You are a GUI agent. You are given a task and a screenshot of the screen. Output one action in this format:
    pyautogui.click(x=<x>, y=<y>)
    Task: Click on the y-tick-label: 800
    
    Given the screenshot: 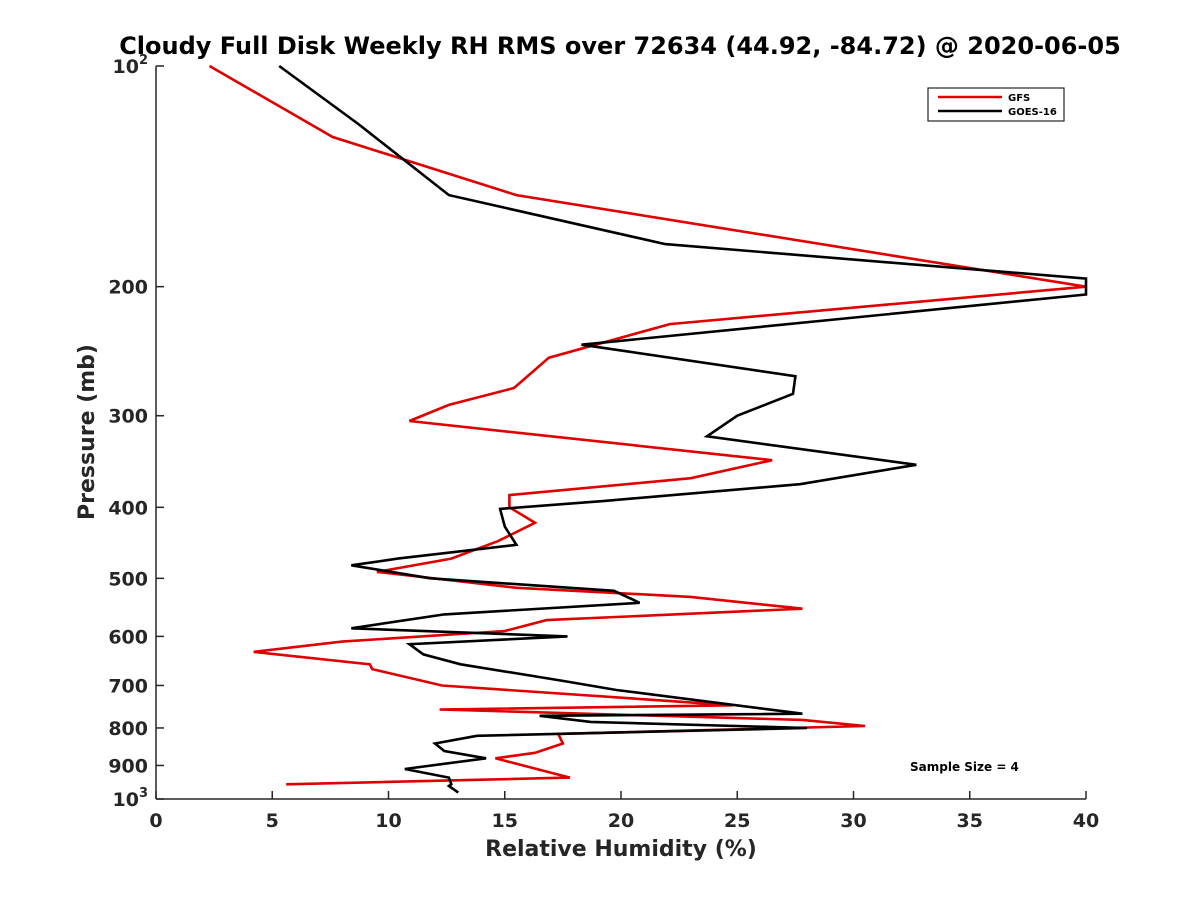 What is the action you would take?
    pyautogui.click(x=128, y=729)
    